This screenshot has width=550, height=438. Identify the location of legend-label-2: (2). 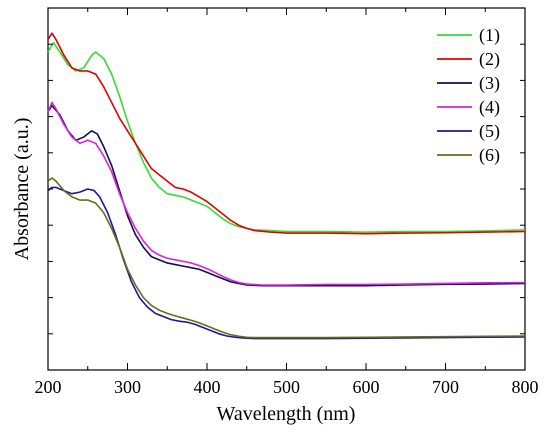
(489, 59).